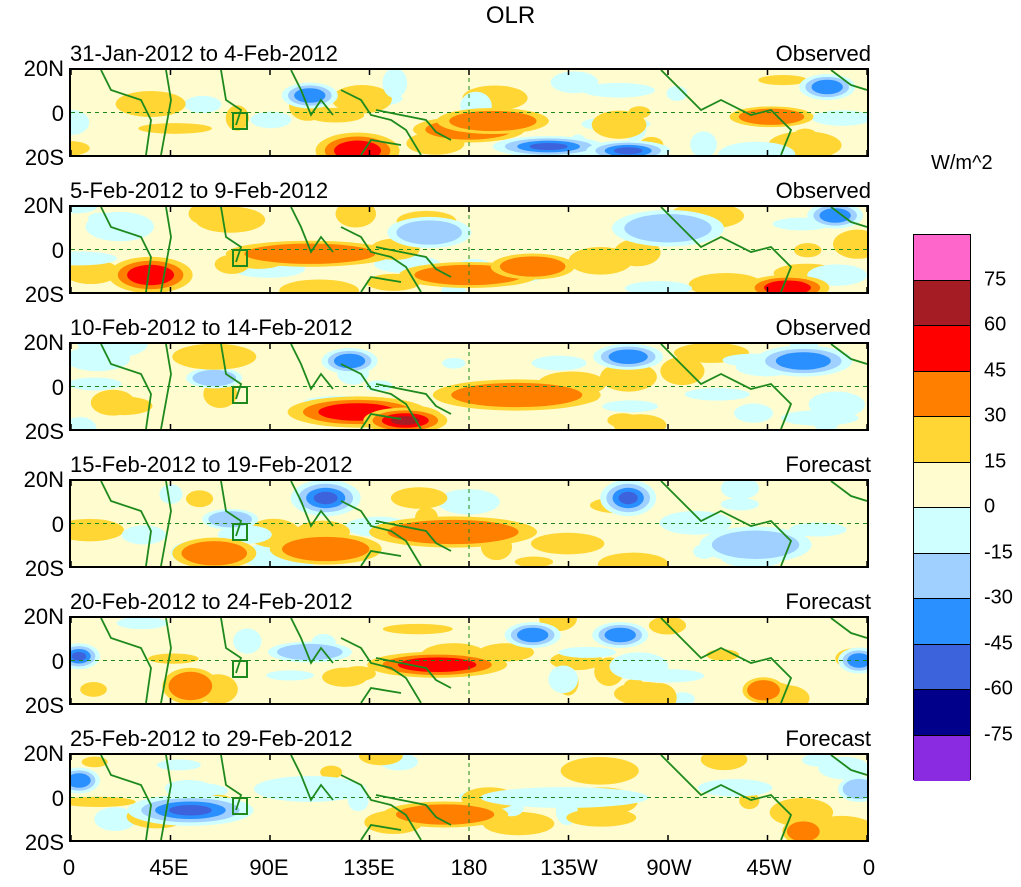 This screenshot has height=887, width=1021. What do you see at coordinates (828, 738) in the screenshot?
I see `panel-status: Forecast` at bounding box center [828, 738].